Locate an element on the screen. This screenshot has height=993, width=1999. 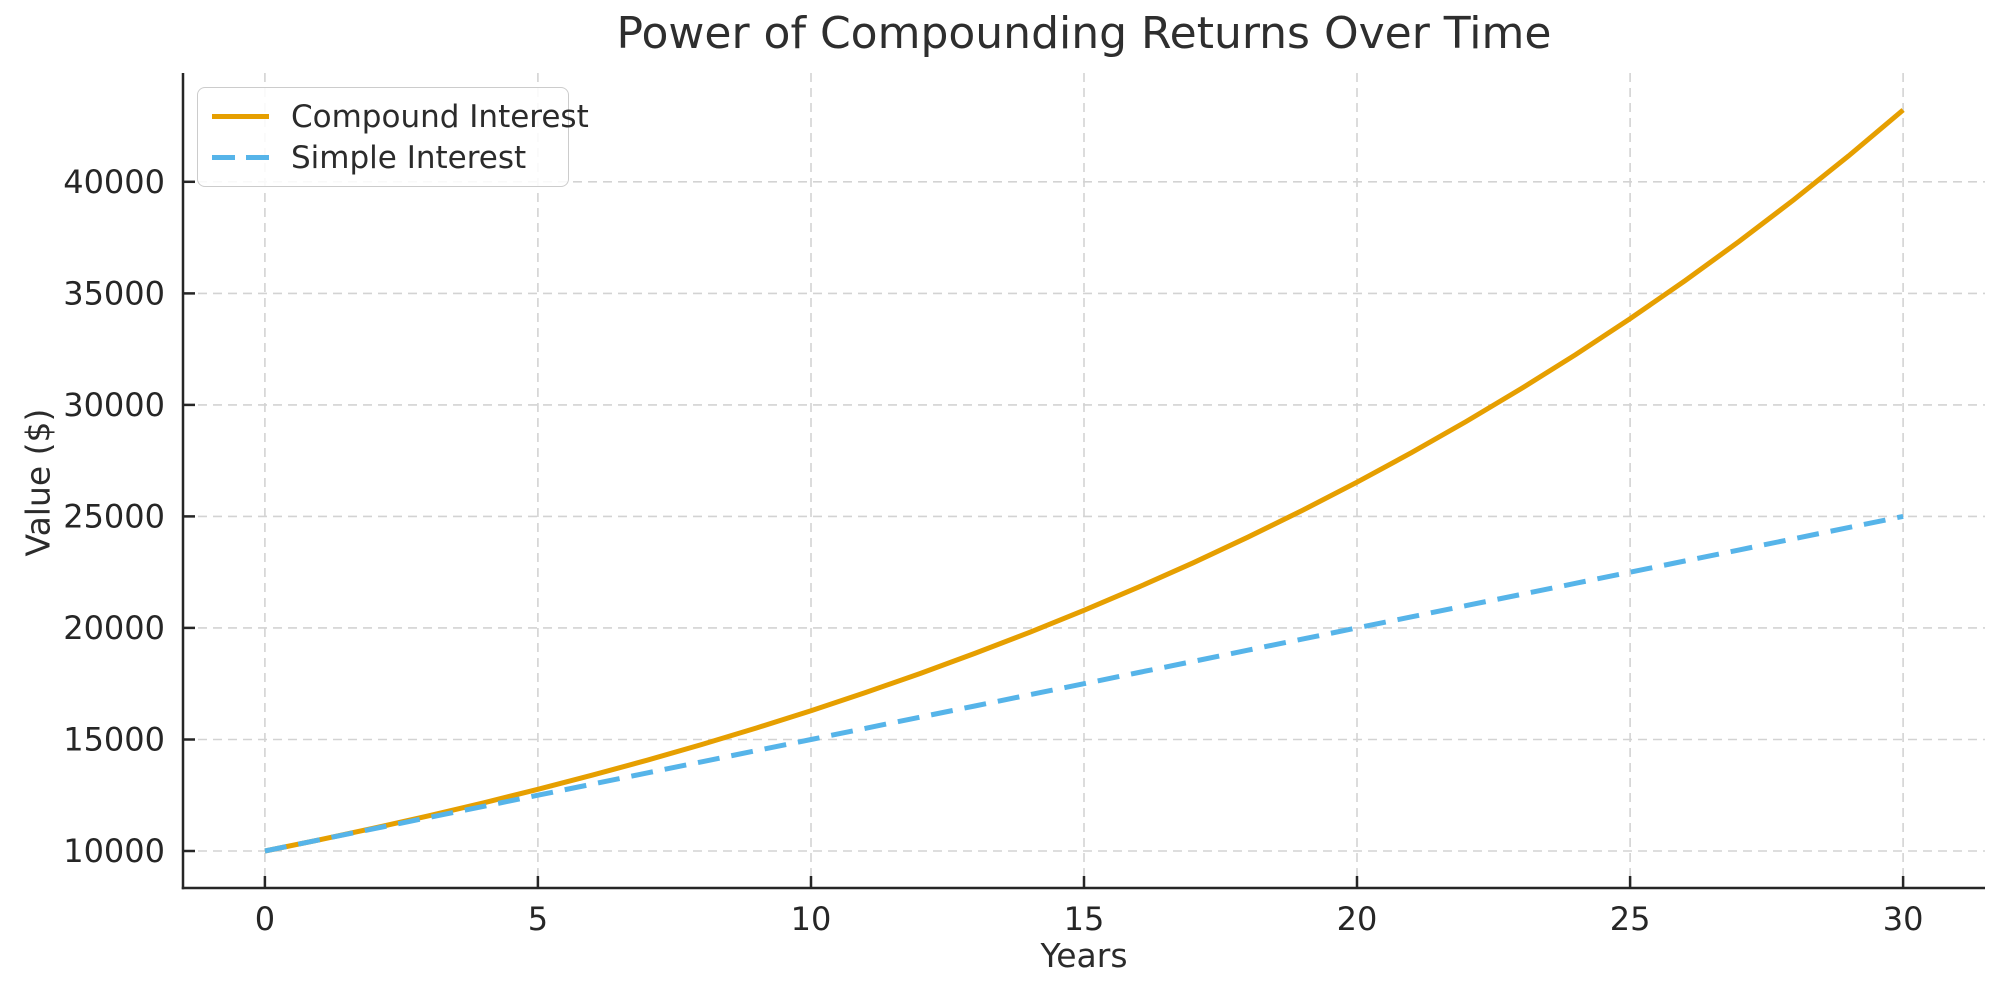
x-tick-label: 20 is located at coordinates (1357, 919).